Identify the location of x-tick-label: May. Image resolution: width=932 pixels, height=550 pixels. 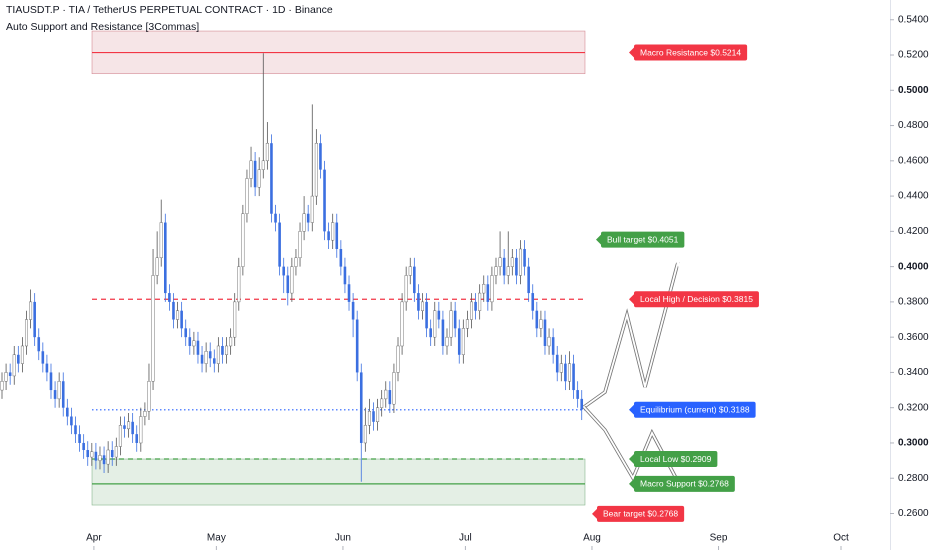
(216, 538).